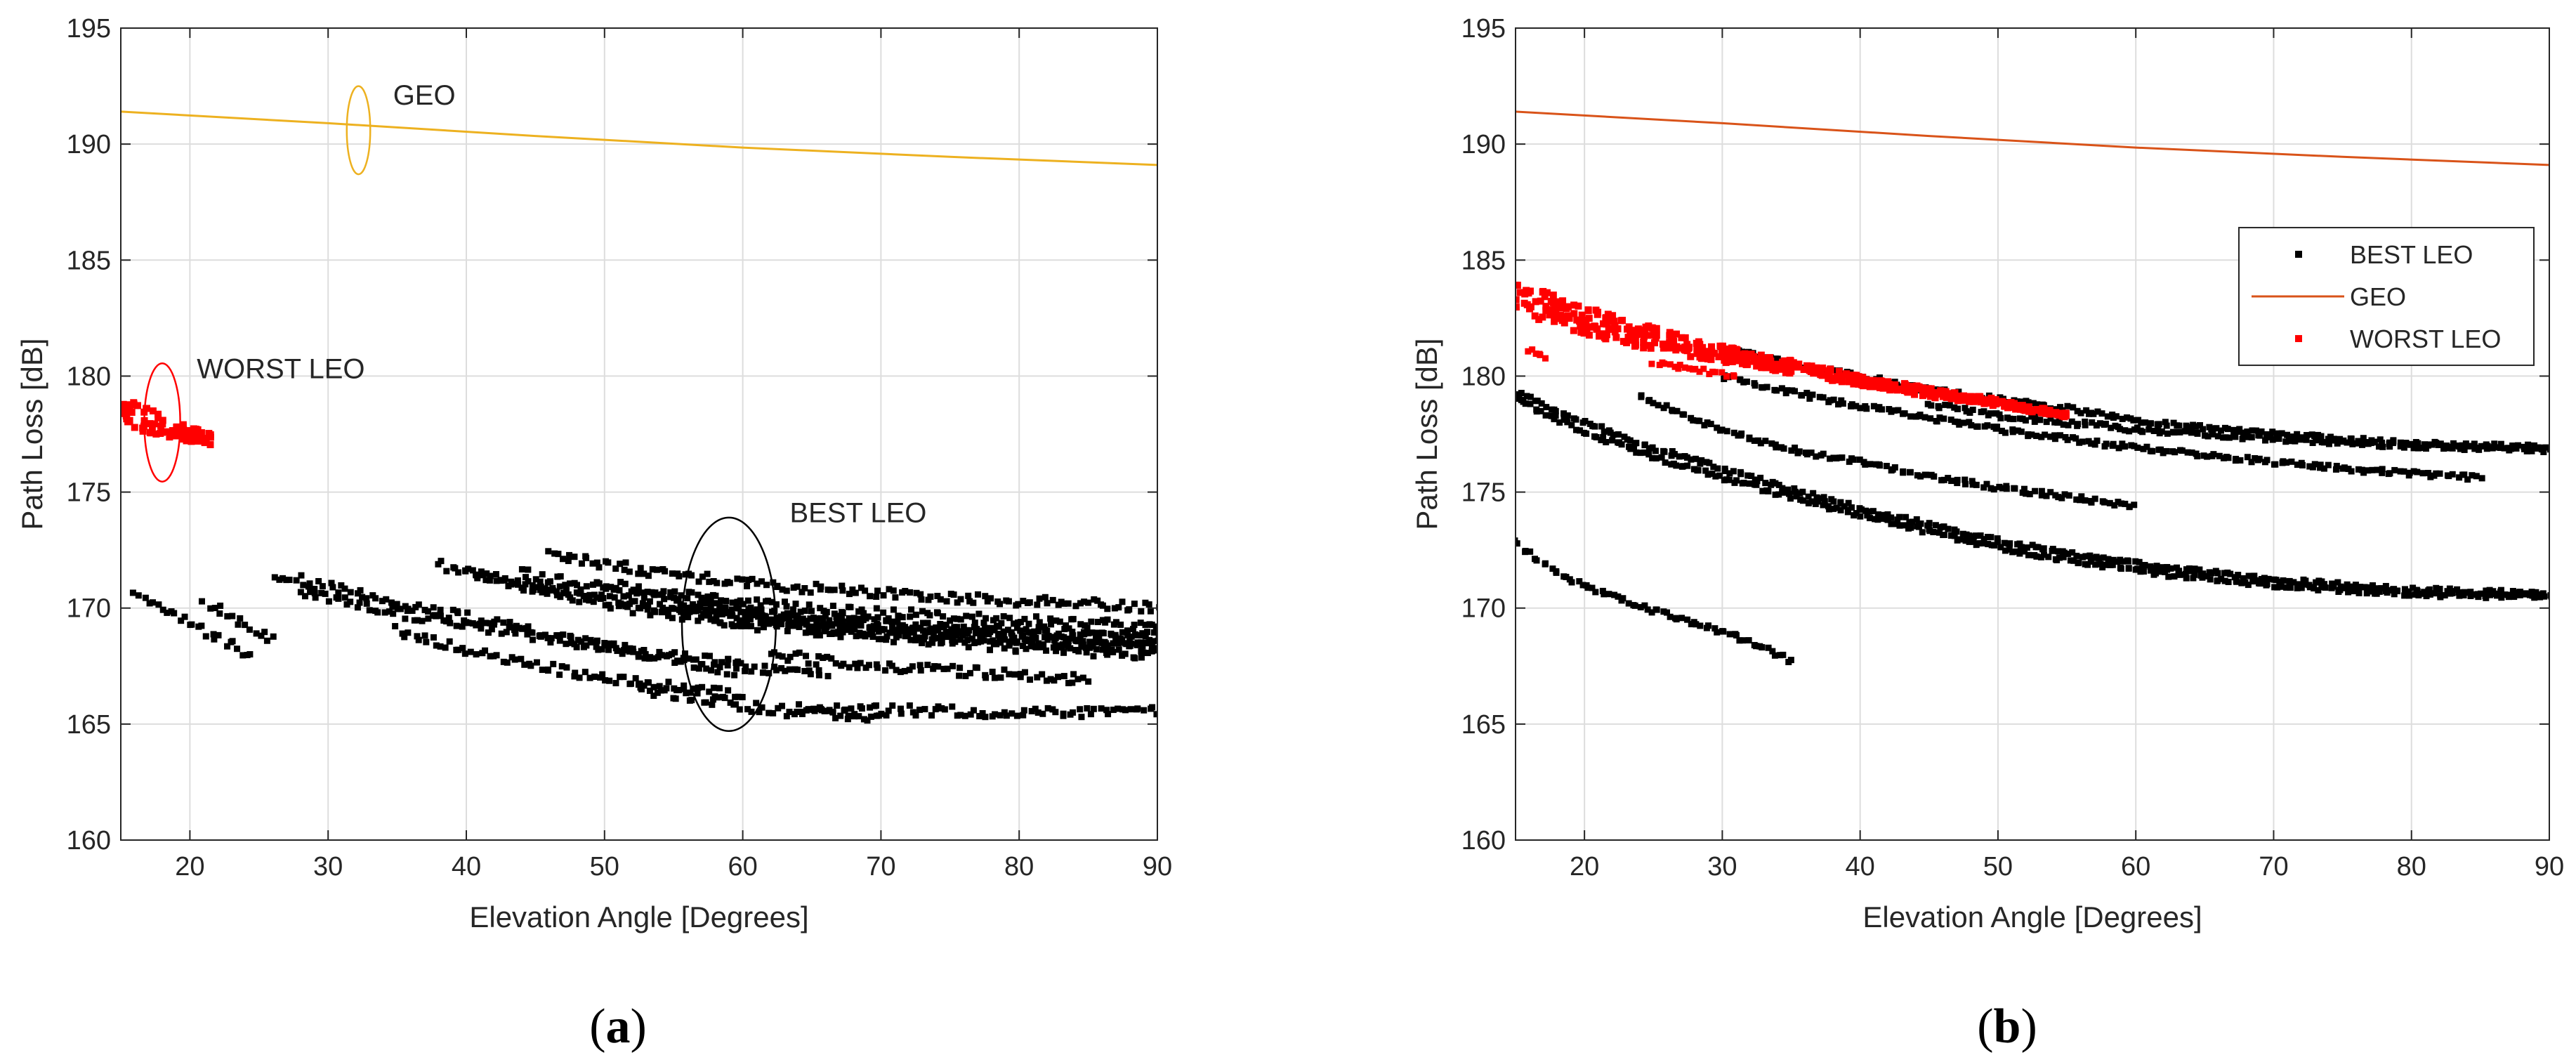 This screenshot has height=1055, width=2576. What do you see at coordinates (89, 144) in the screenshot?
I see `y-tick-label: 190` at bounding box center [89, 144].